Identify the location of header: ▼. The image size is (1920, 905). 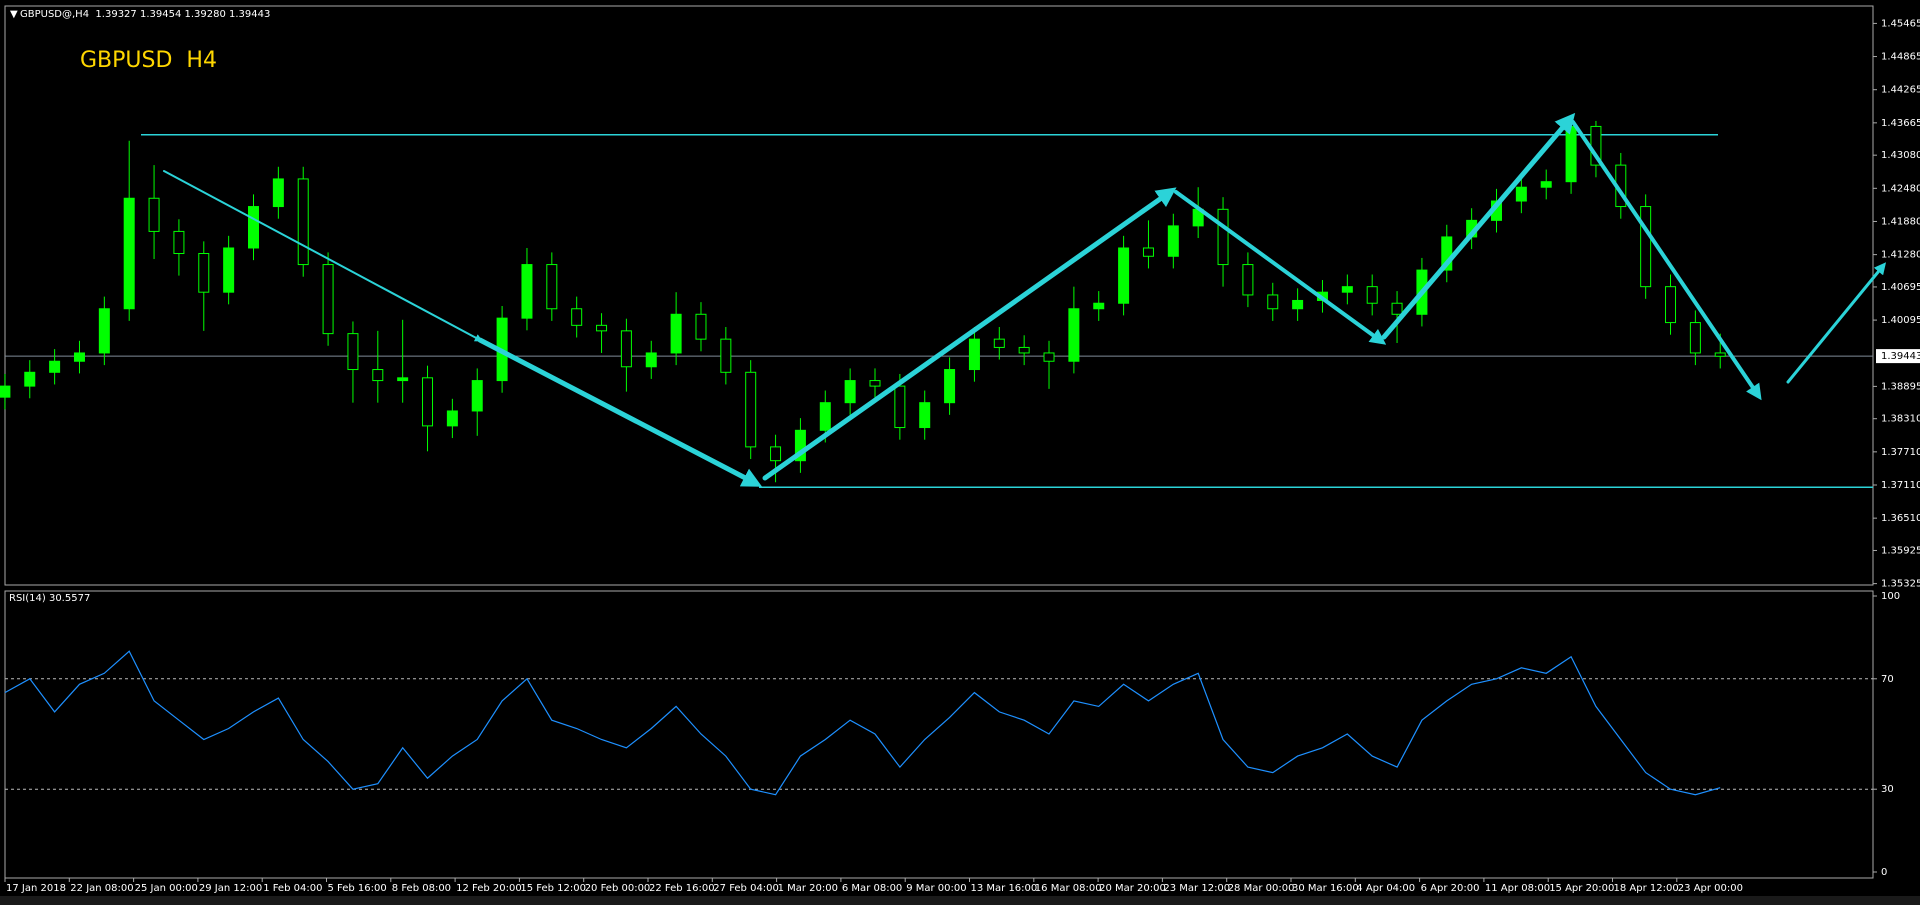
(14, 14).